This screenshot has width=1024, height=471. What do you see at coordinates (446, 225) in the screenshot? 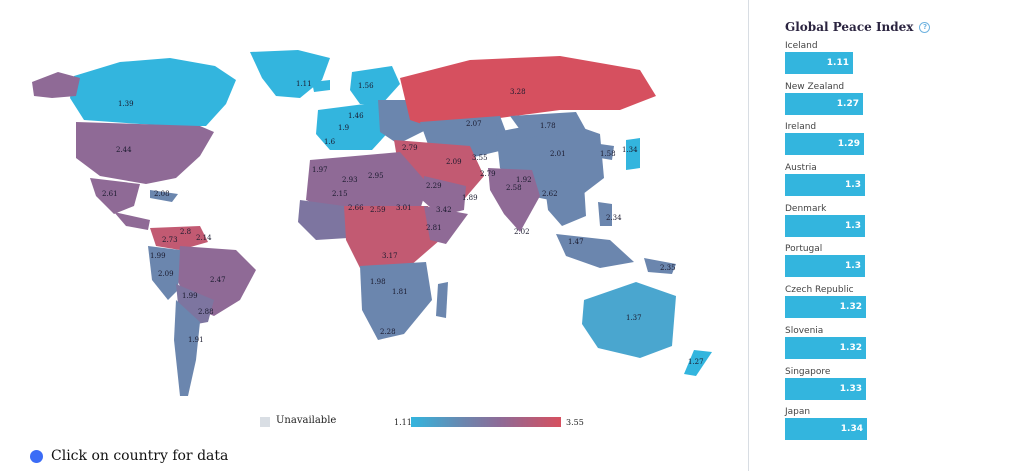
I see `region-horn-of-africa` at bounding box center [446, 225].